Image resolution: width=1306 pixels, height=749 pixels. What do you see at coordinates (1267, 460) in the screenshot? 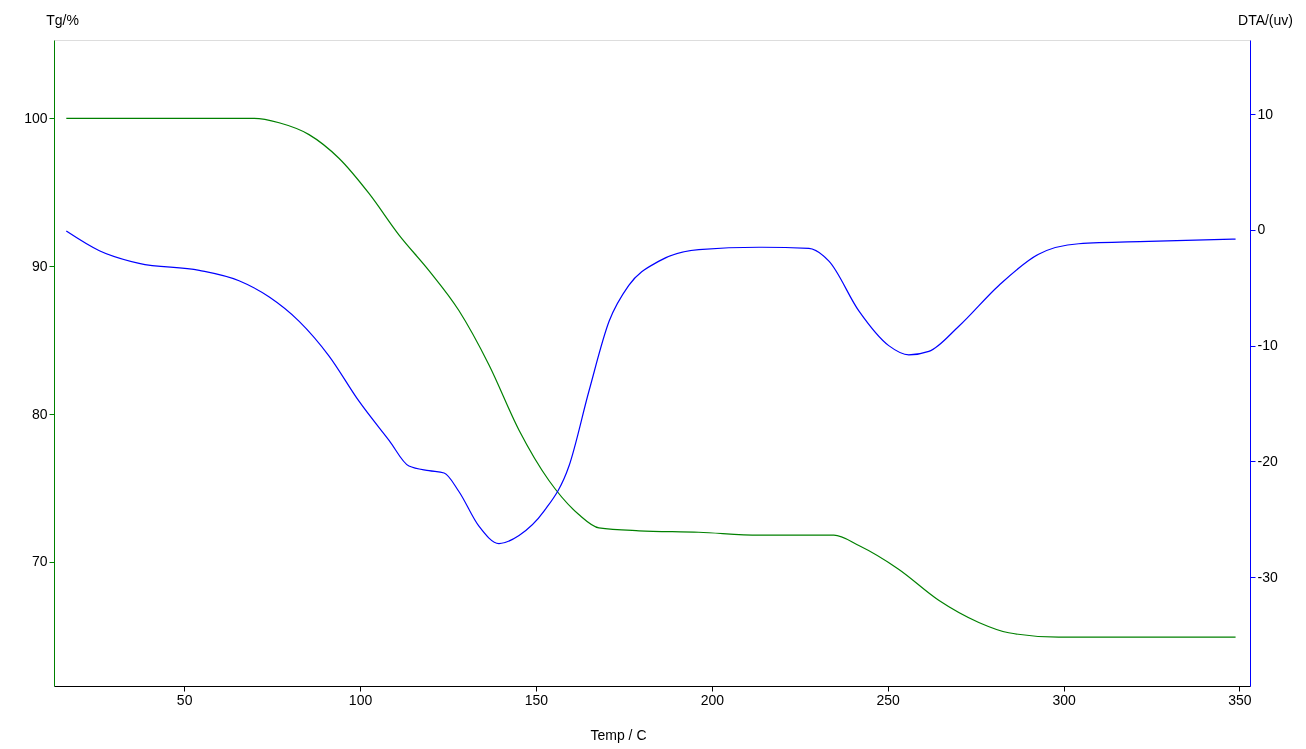
I see `y2-tick-label: -20` at bounding box center [1267, 460].